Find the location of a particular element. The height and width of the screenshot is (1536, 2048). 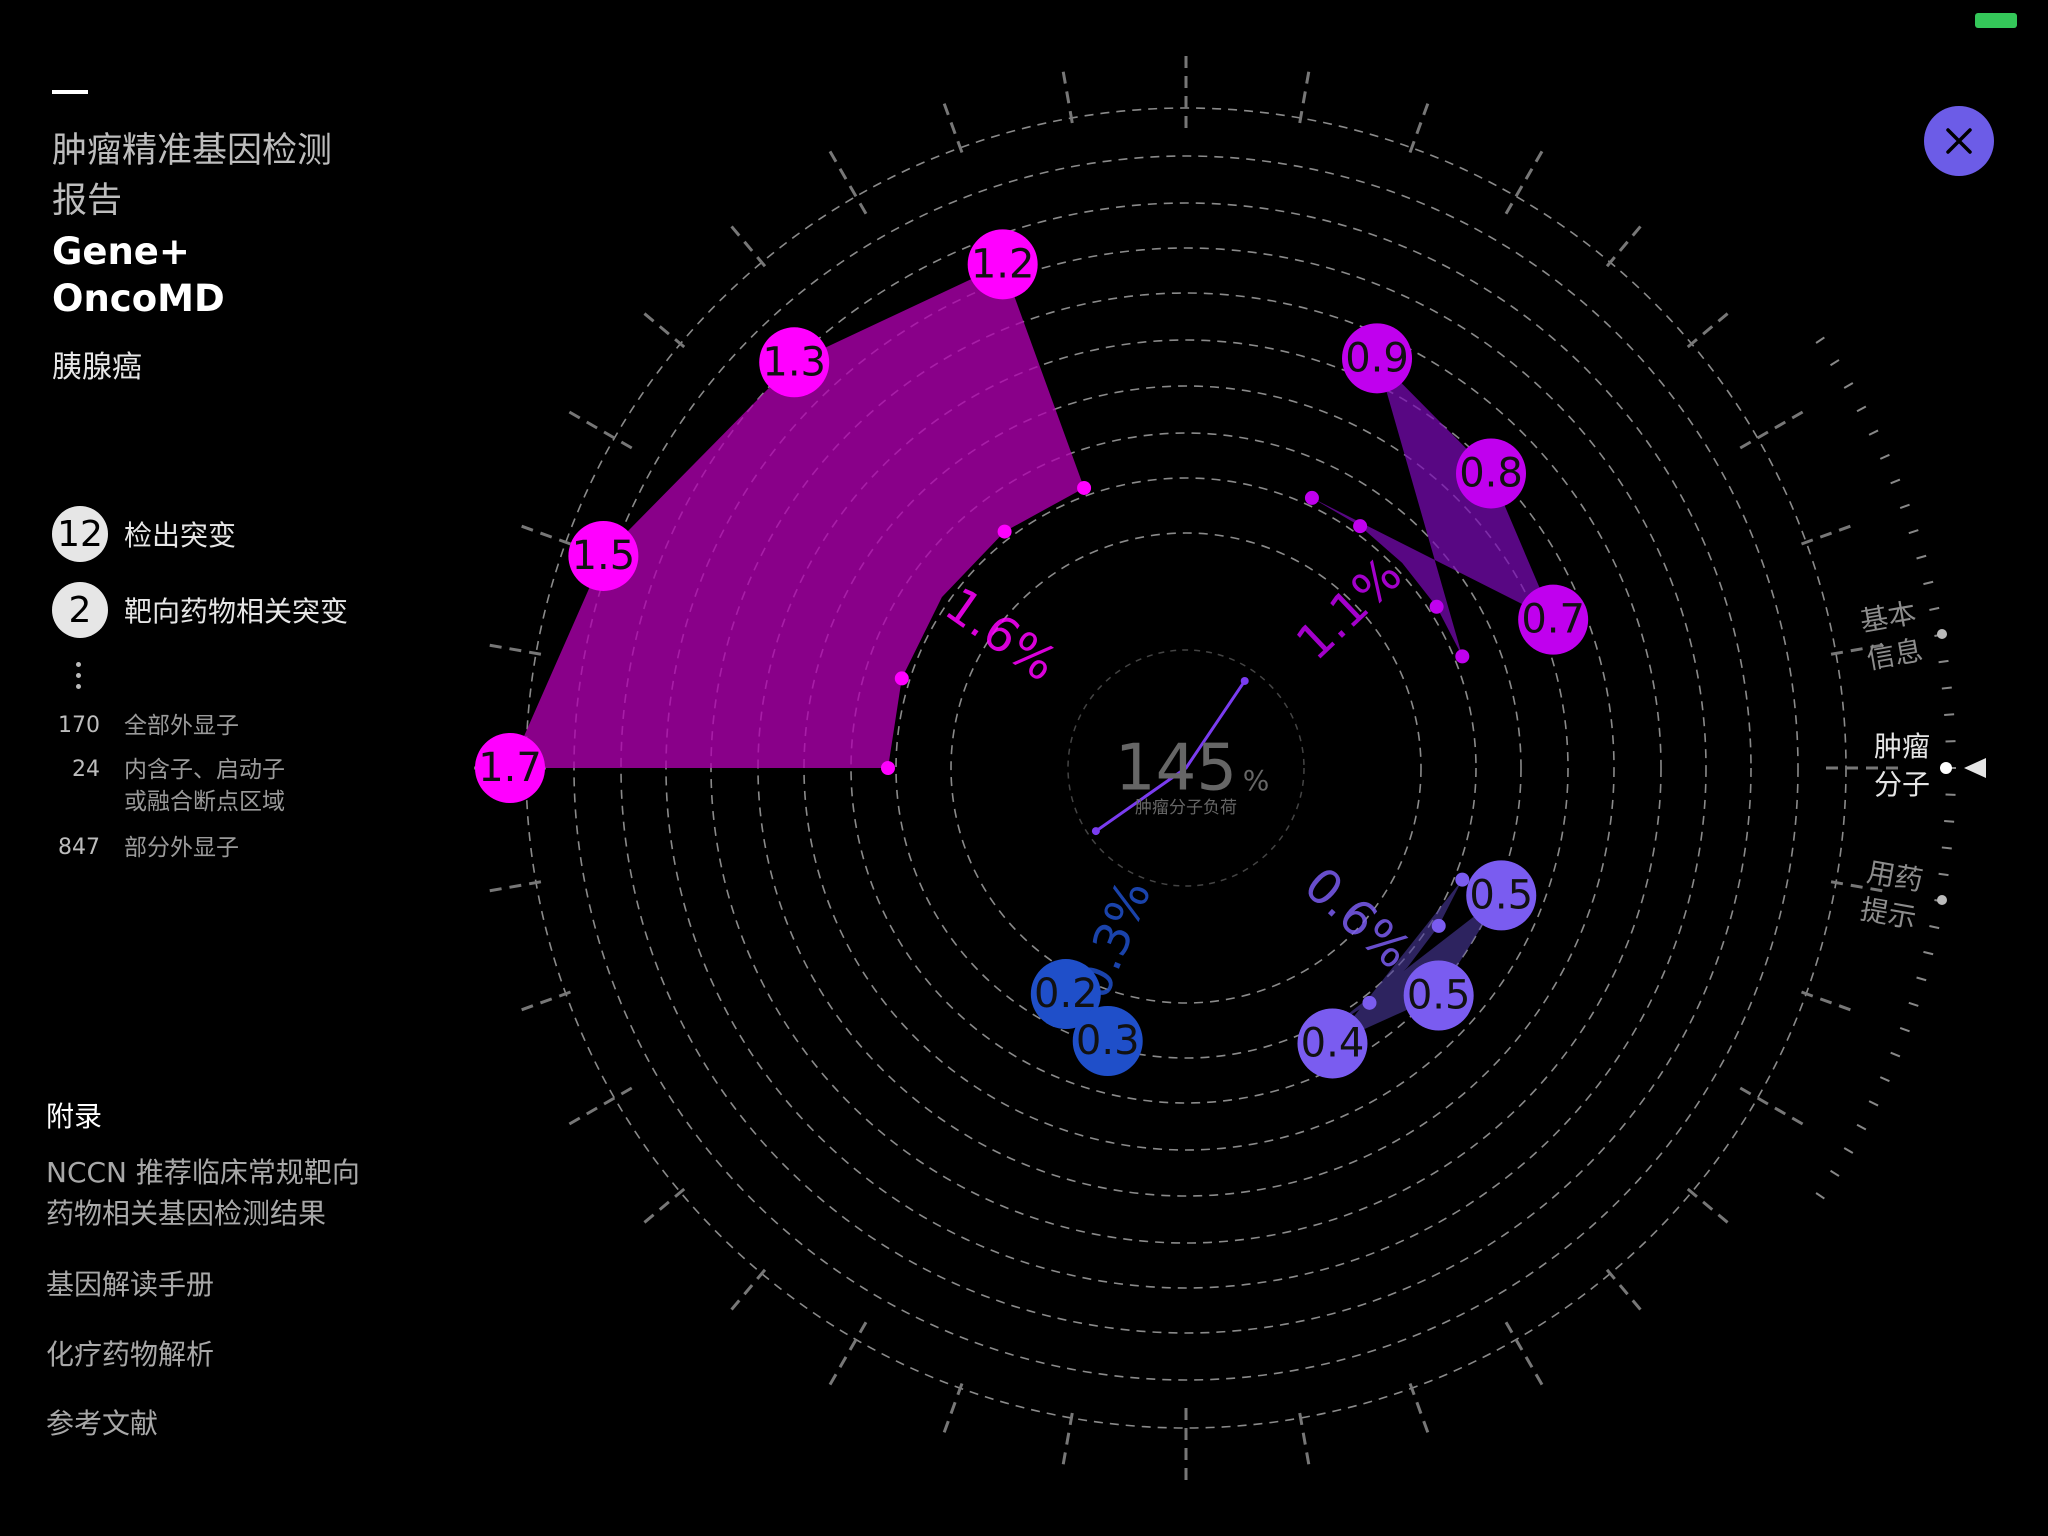

targeted-mutations-row: 2 靶向药物相关突变 is located at coordinates (200, 610).